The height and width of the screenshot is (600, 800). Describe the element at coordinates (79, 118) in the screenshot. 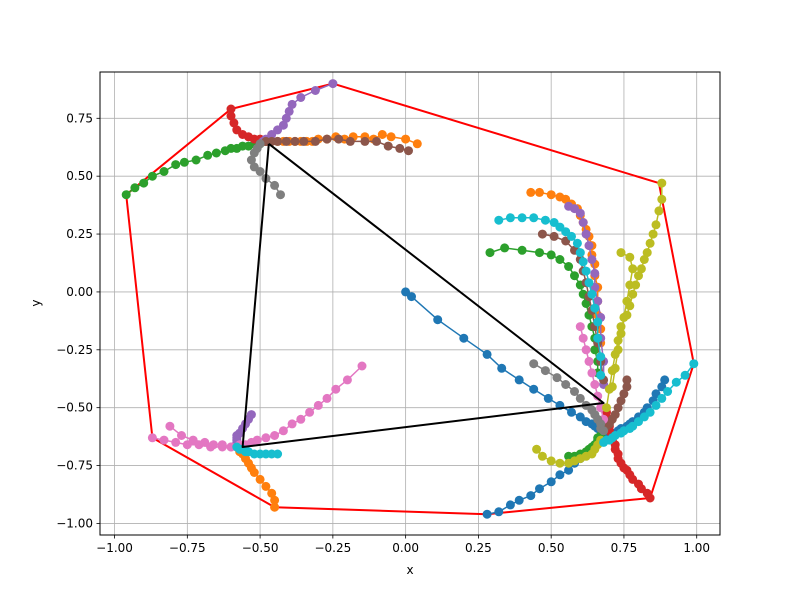

I see `y-tick-label: 0.75` at that location.